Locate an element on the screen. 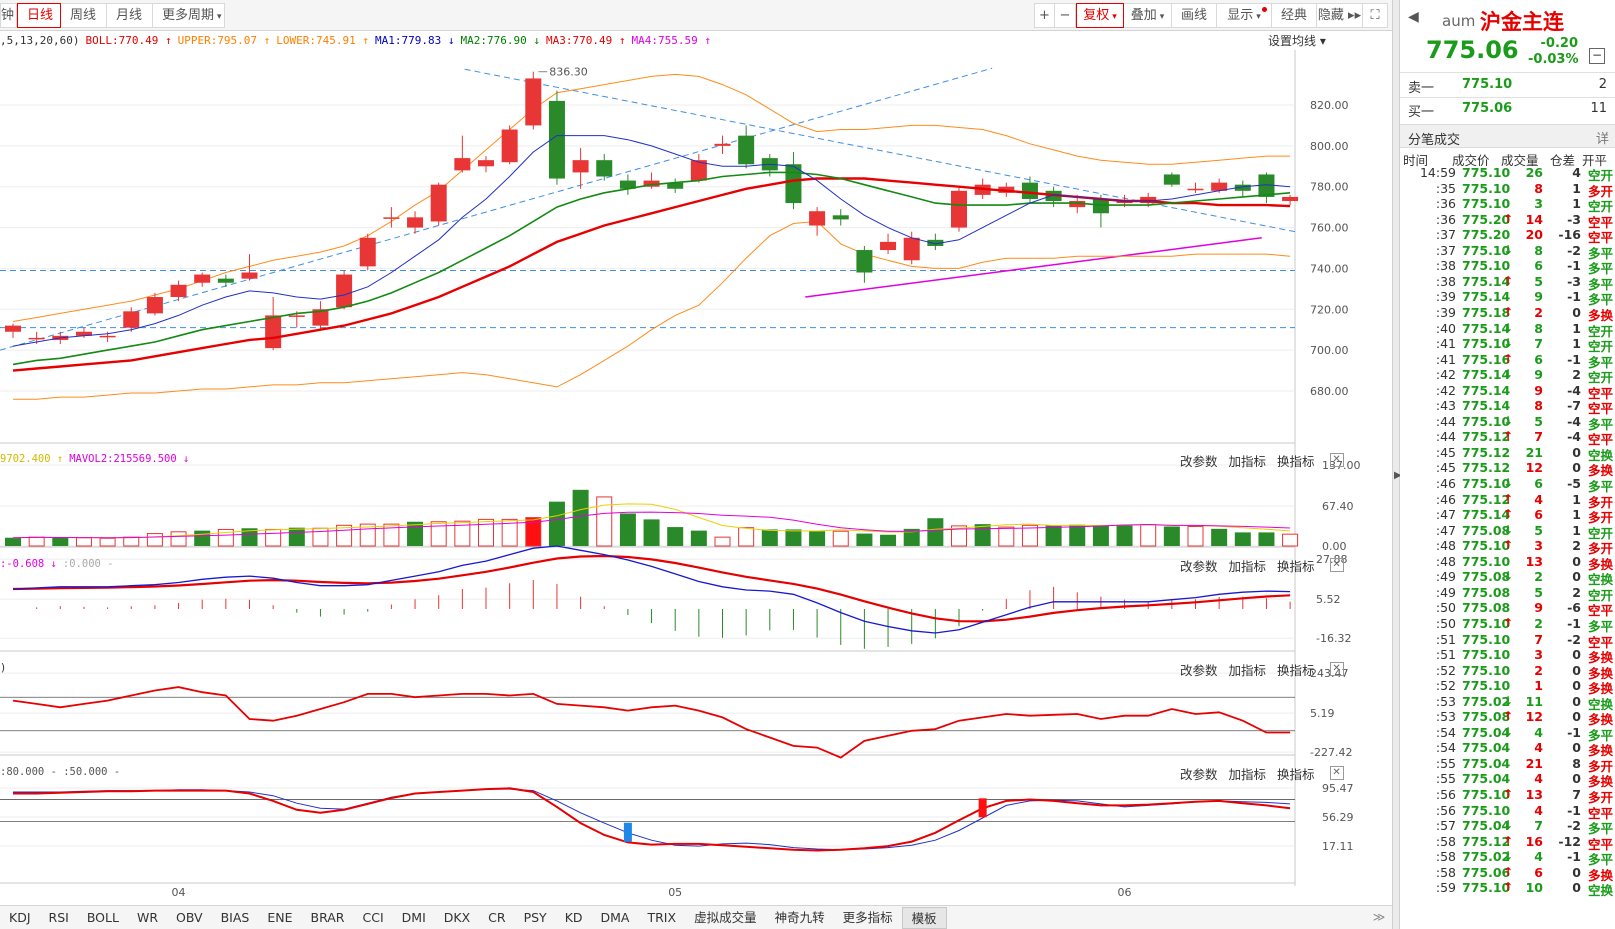  col-time: 时间 is located at coordinates (1416, 160).